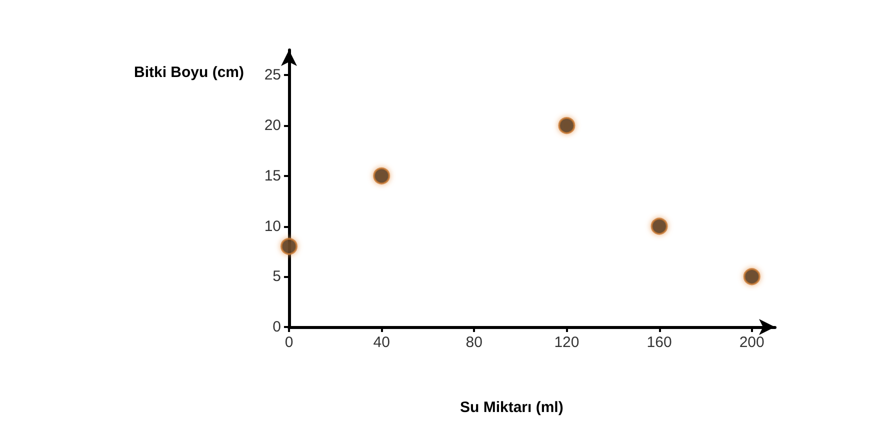  Describe the element at coordinates (289, 342) in the screenshot. I see `x-tick-label: 0` at that location.